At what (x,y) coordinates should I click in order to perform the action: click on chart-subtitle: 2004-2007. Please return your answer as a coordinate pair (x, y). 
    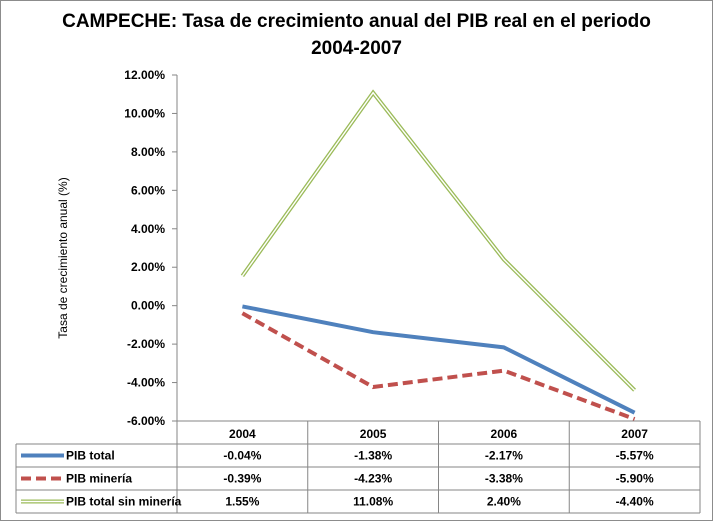
    Looking at the image, I should click on (356, 48).